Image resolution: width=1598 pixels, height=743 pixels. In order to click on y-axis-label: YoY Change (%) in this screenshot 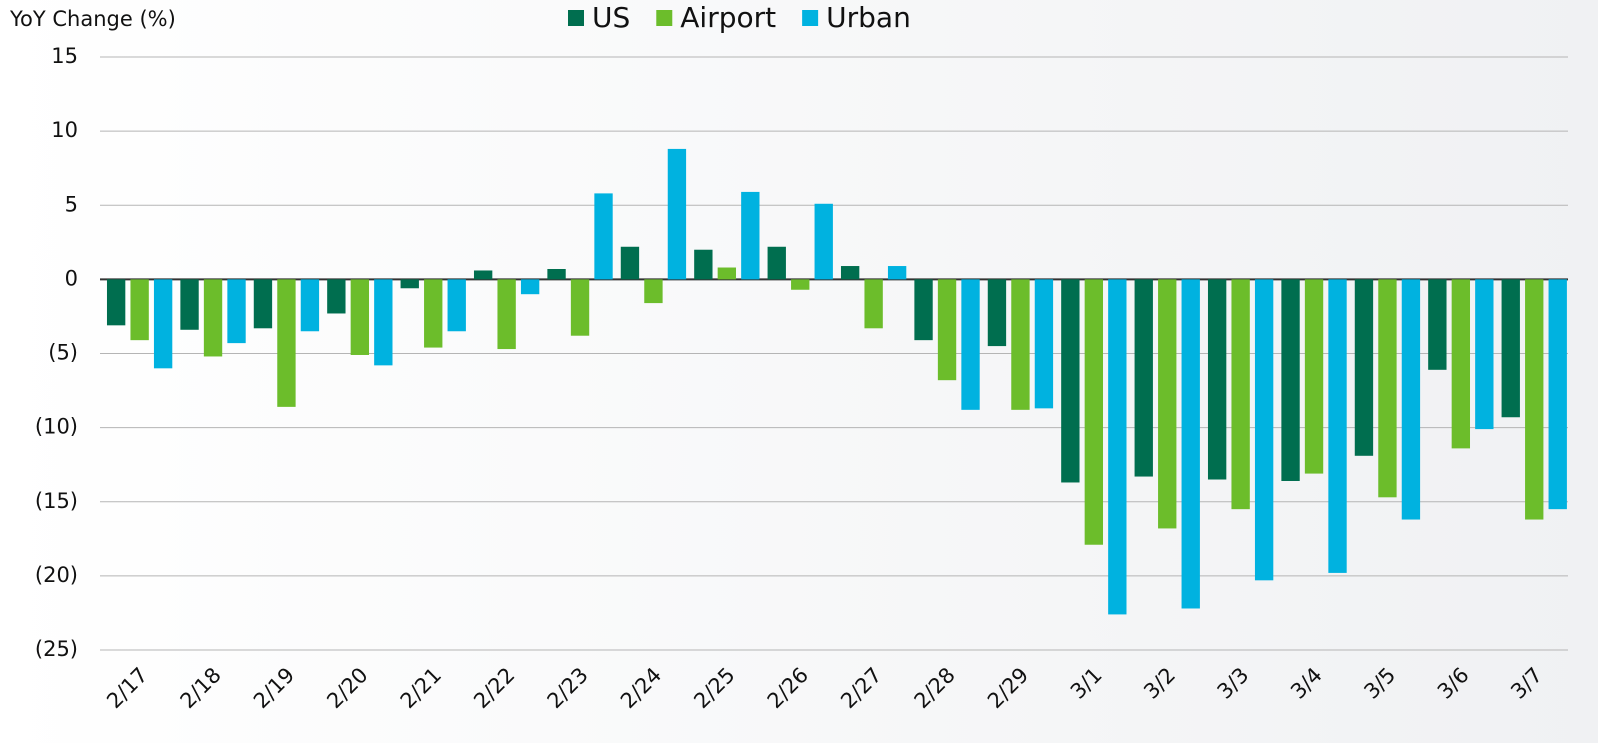, I will do `click(92, 19)`.